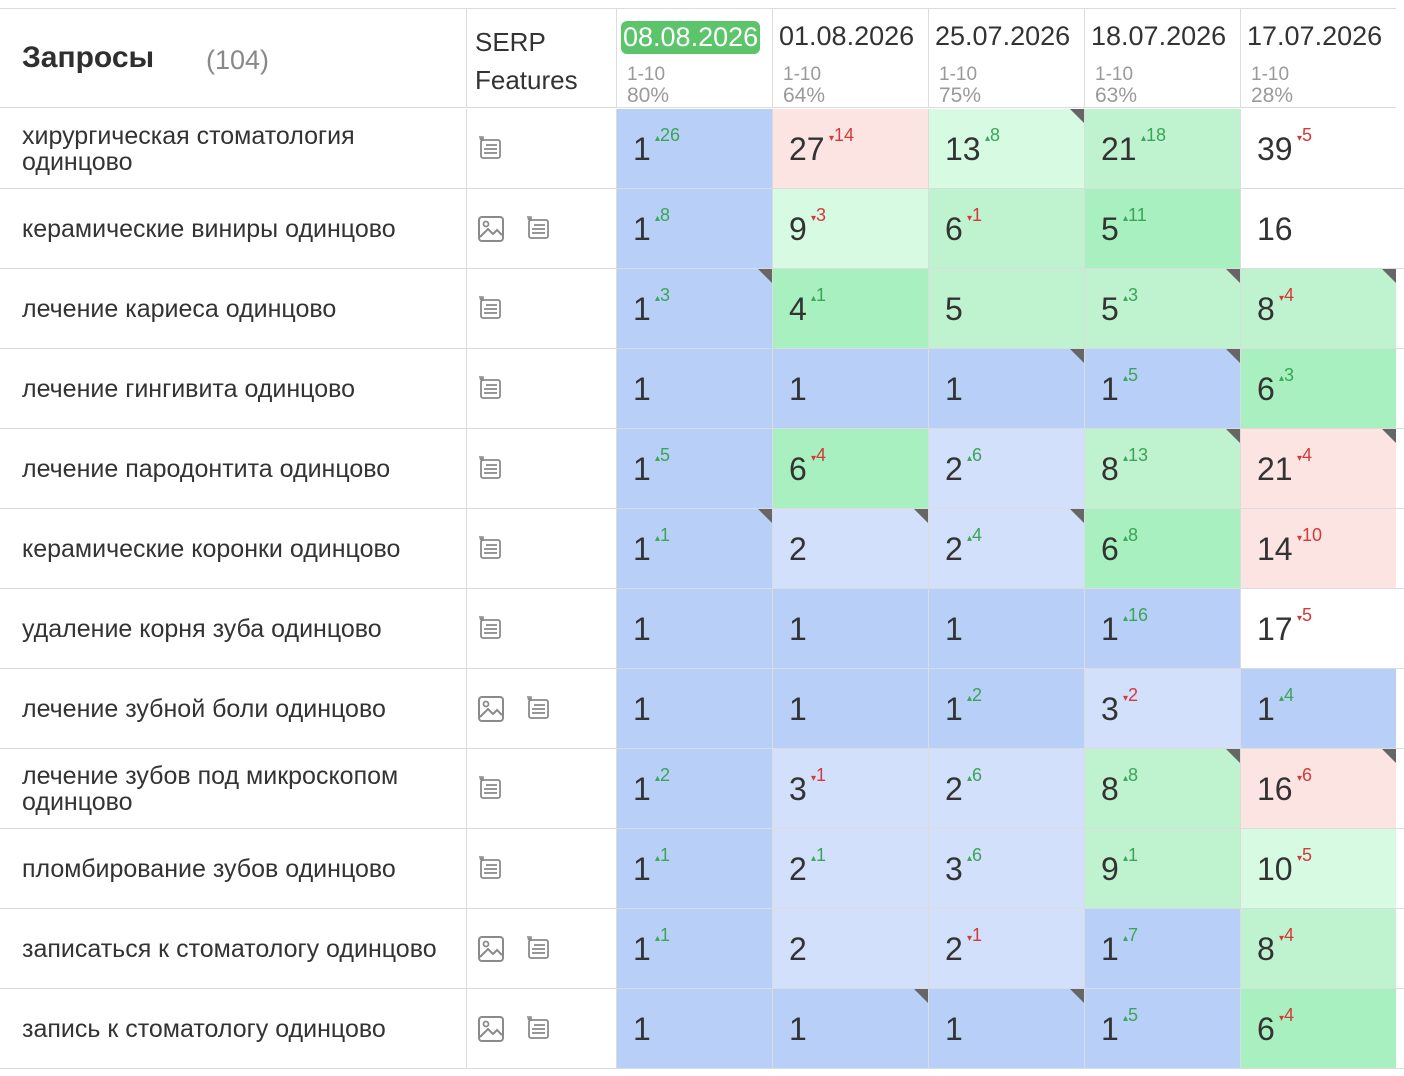 The width and height of the screenshot is (1404, 1076). What do you see at coordinates (233, 1028) in the screenshot?
I see `query-cell: запись к стоматологу одинцово` at bounding box center [233, 1028].